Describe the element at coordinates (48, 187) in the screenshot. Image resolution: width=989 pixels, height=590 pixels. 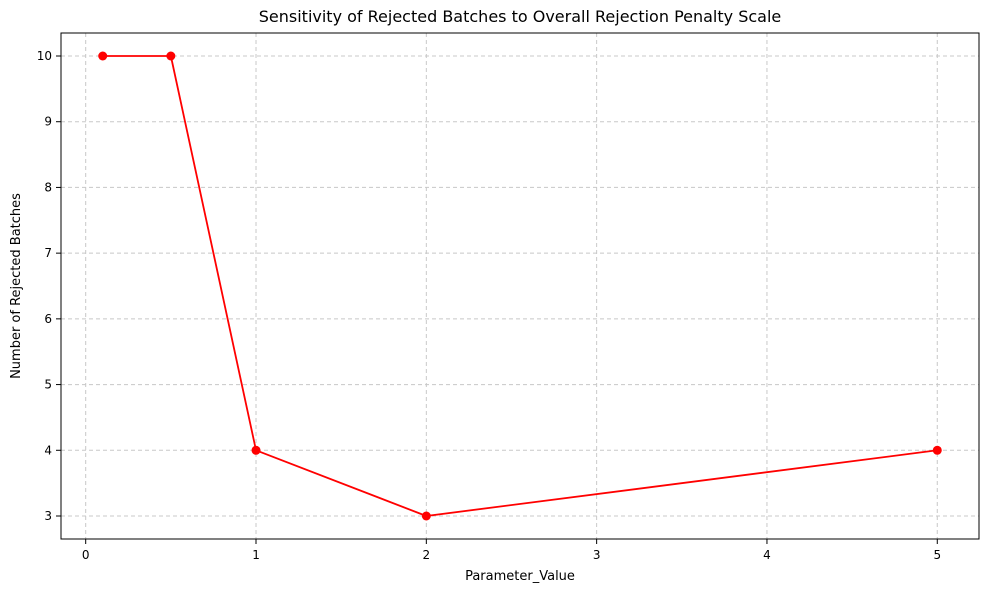
I see `y-tick-label: 8` at that location.